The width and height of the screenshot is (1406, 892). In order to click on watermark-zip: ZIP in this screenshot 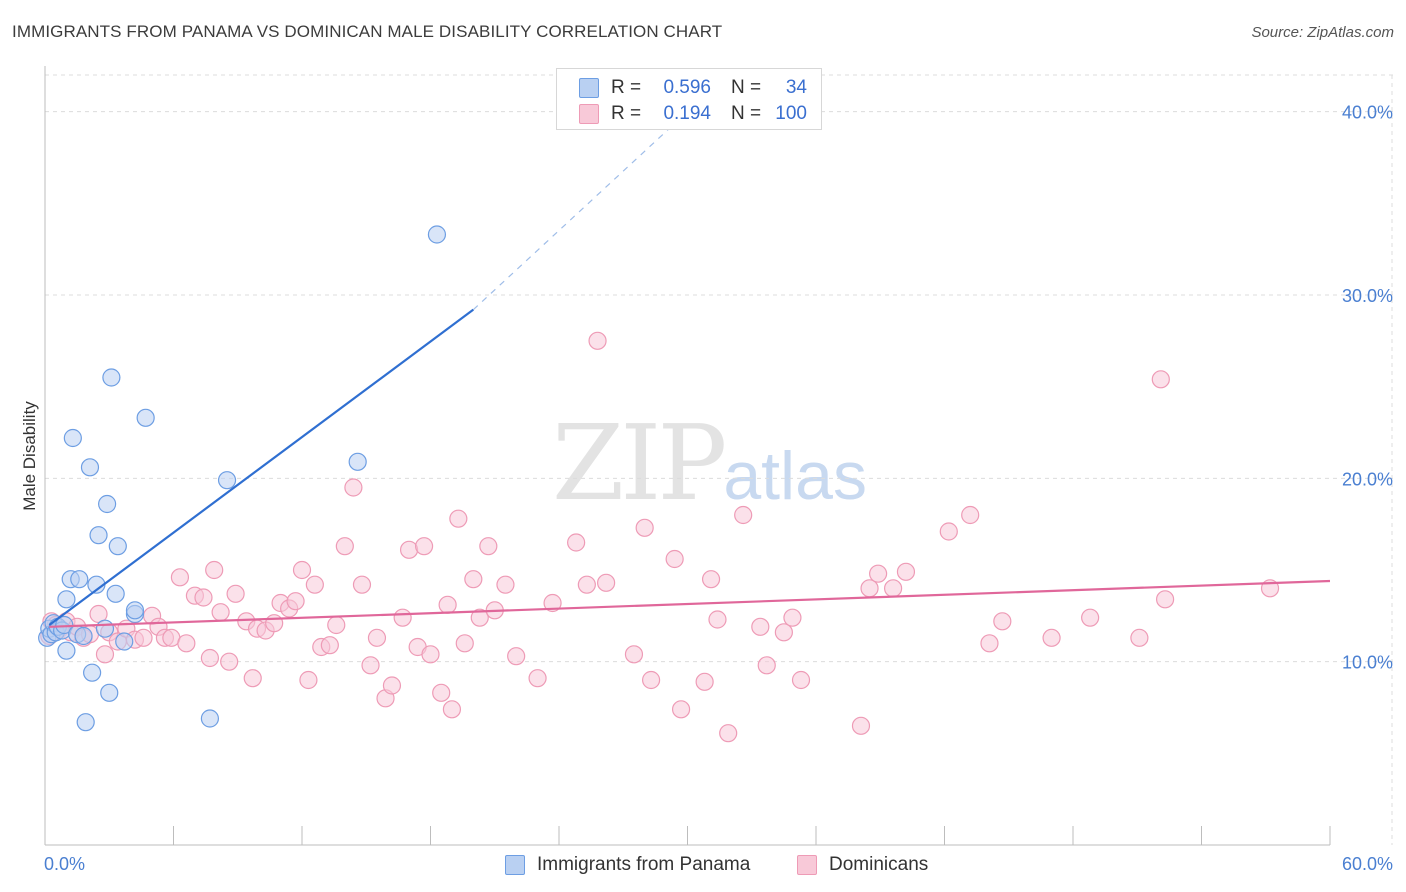, I will do `click(639, 463)`.